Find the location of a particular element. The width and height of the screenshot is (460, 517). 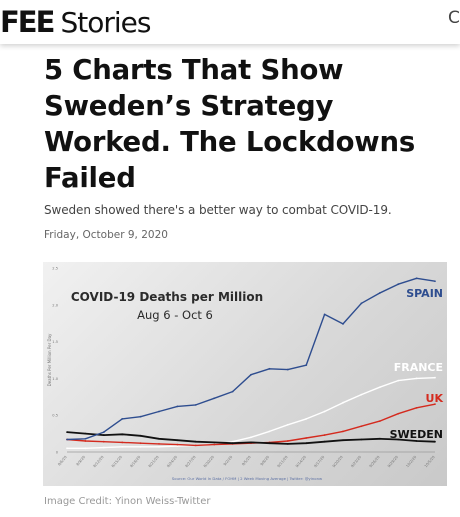

site-logo: FEE Stories is located at coordinates (75, 22).